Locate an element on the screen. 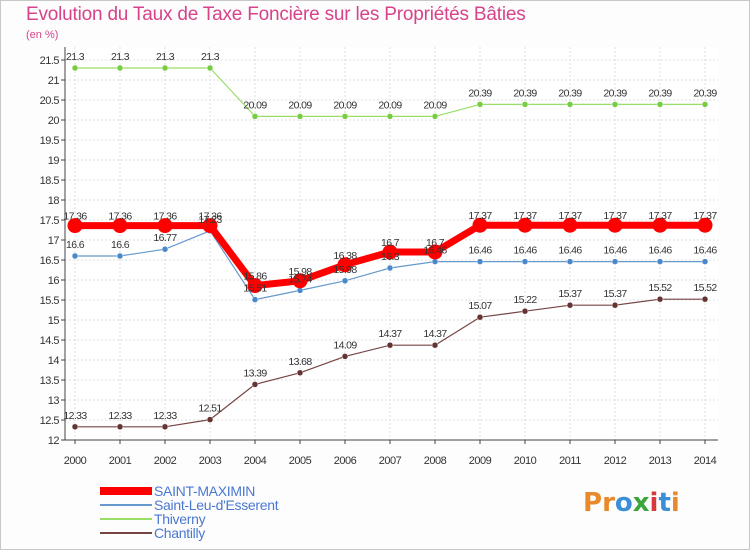 Image resolution: width=750 pixels, height=550 pixels. y-tick-label: 12 is located at coordinates (54, 441).